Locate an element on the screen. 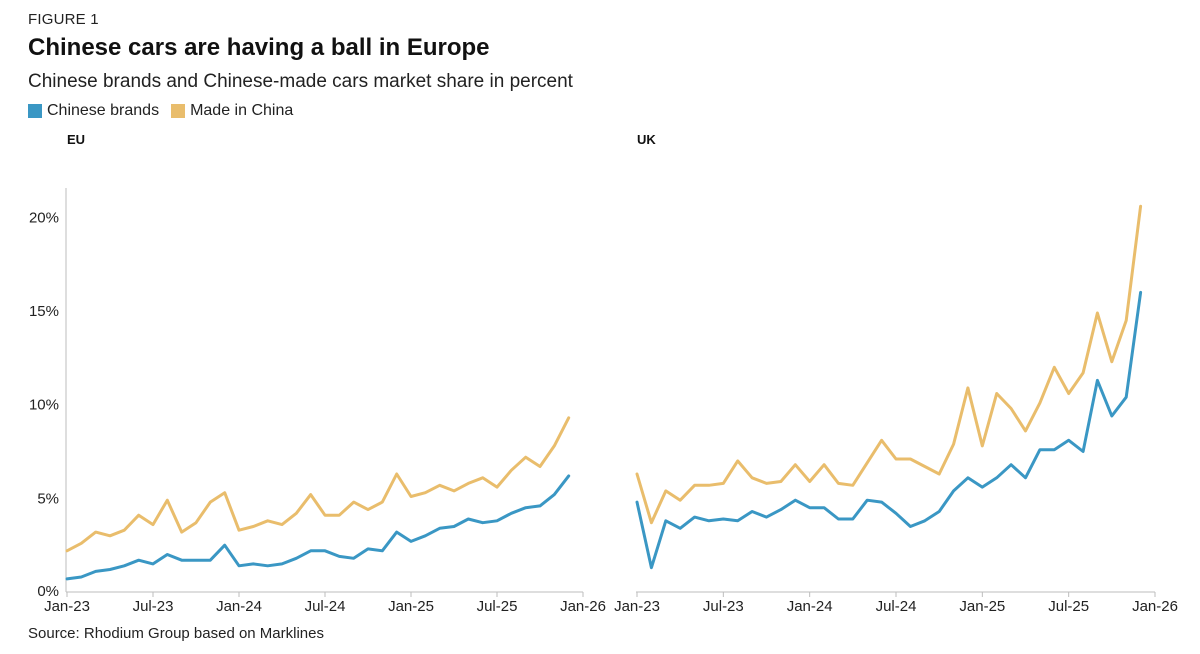  panel-title-uk: UK is located at coordinates (646, 139).